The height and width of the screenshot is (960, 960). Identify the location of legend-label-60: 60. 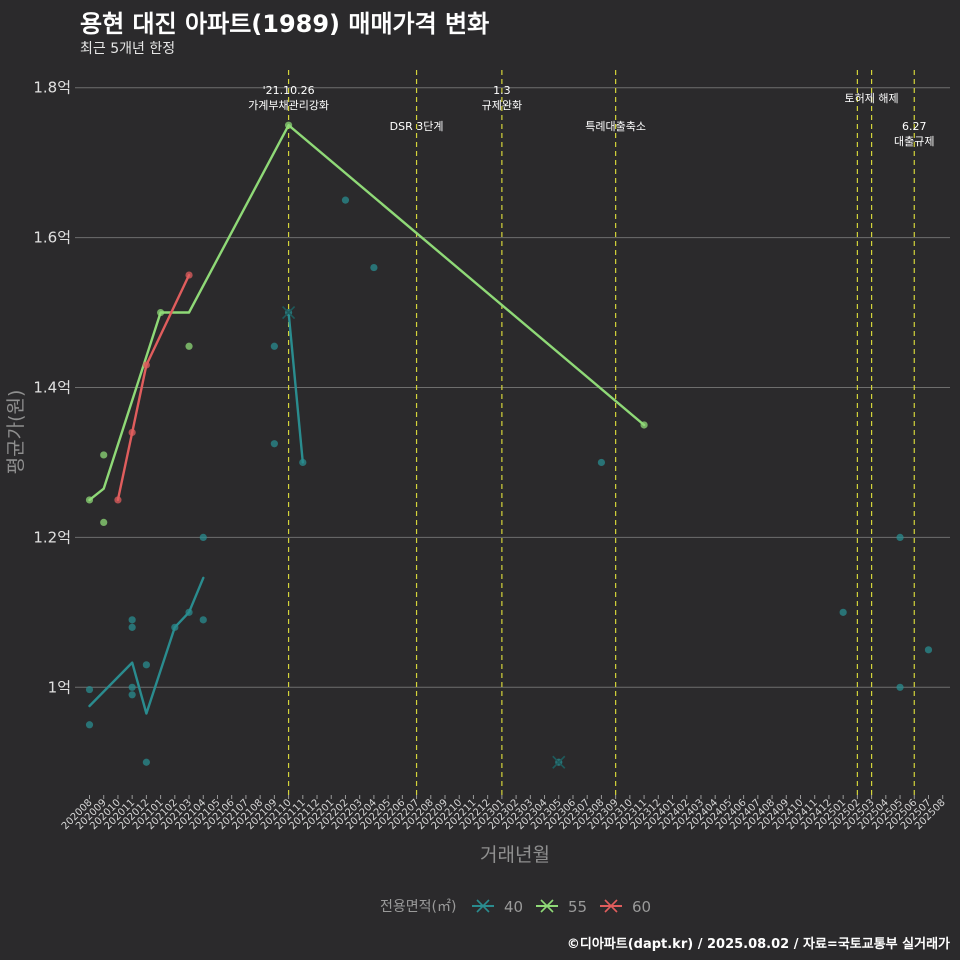
(641, 907).